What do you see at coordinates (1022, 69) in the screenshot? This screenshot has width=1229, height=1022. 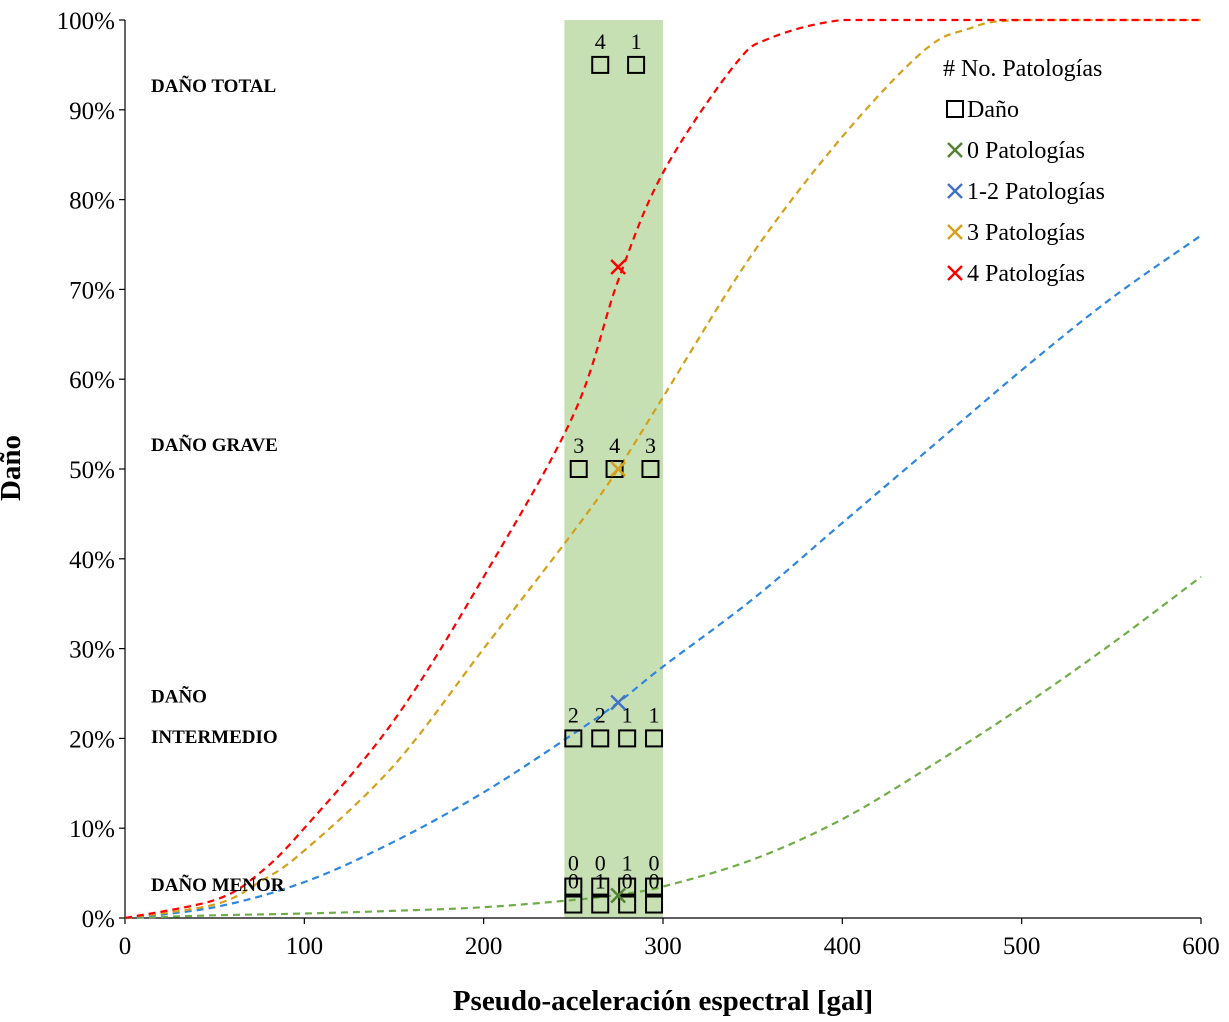 I see `legend-title: # No. Patologías` at bounding box center [1022, 69].